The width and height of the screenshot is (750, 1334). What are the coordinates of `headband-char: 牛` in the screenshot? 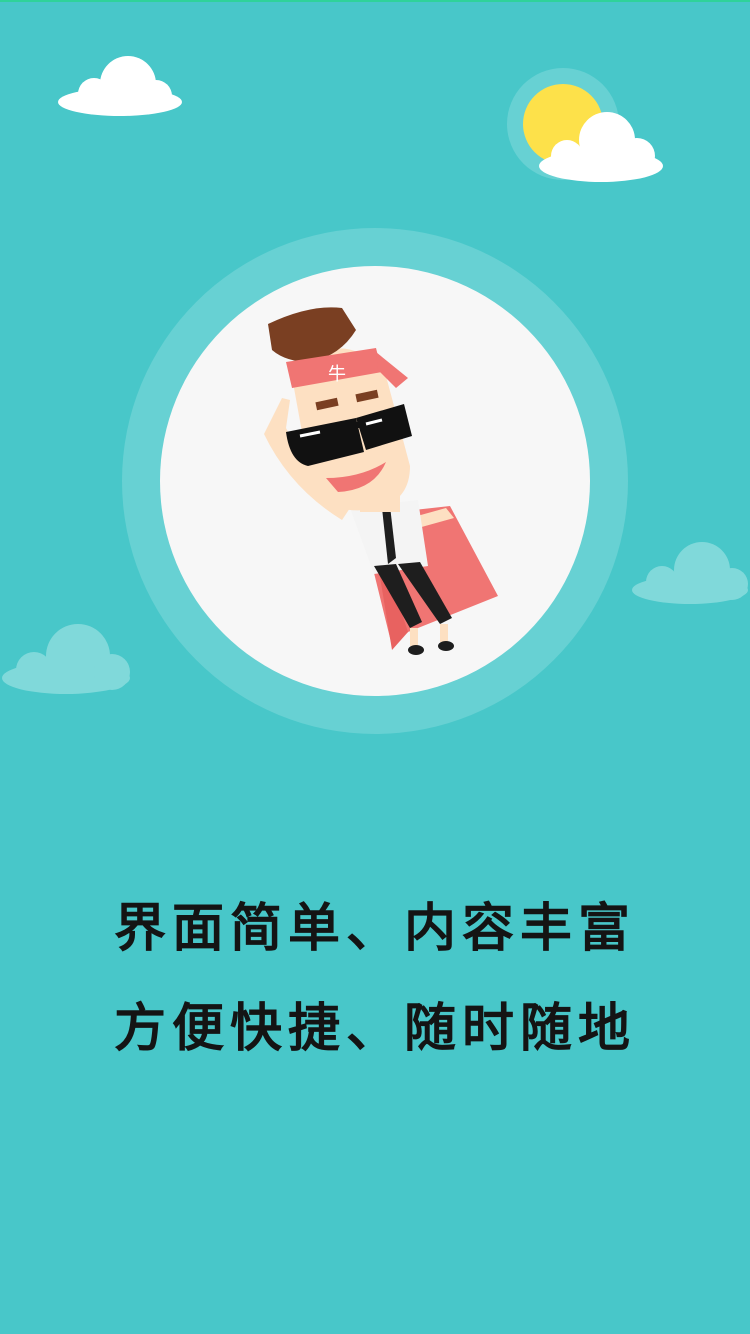 It's located at (337, 374).